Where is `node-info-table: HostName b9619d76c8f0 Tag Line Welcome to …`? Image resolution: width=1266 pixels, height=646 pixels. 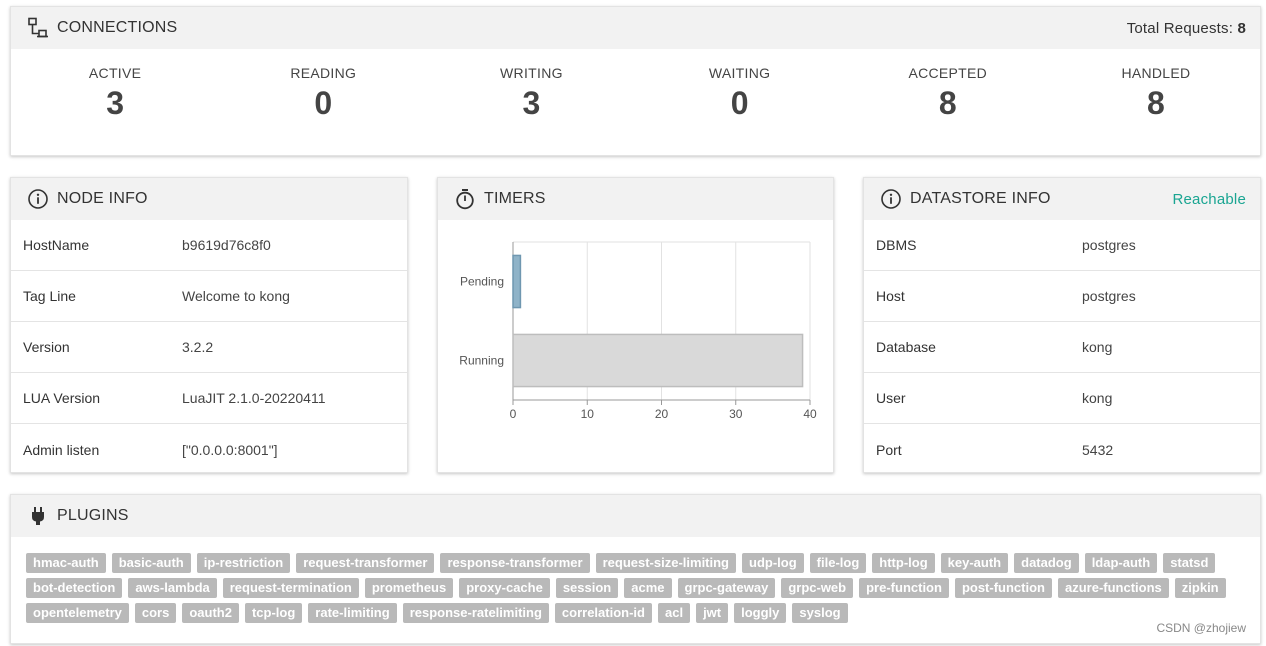
node-info-table: HostName b9619d76c8f0 Tag Line Welcome to … is located at coordinates (209, 347).